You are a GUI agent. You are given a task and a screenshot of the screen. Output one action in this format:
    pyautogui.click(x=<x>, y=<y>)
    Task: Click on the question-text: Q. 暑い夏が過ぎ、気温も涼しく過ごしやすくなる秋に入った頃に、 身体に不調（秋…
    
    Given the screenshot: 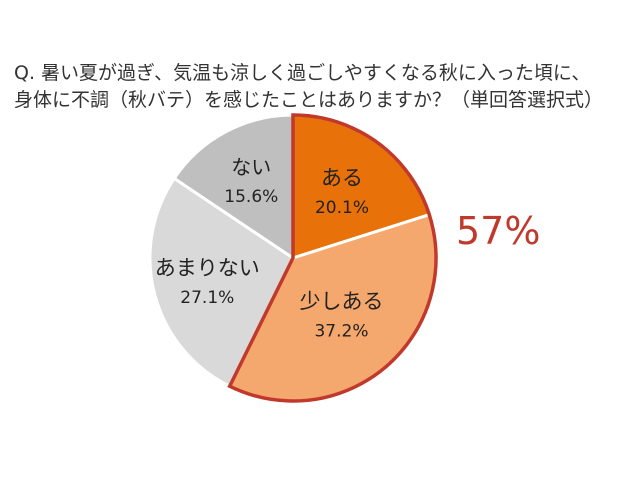 What is the action you would take?
    pyautogui.click(x=324, y=87)
    